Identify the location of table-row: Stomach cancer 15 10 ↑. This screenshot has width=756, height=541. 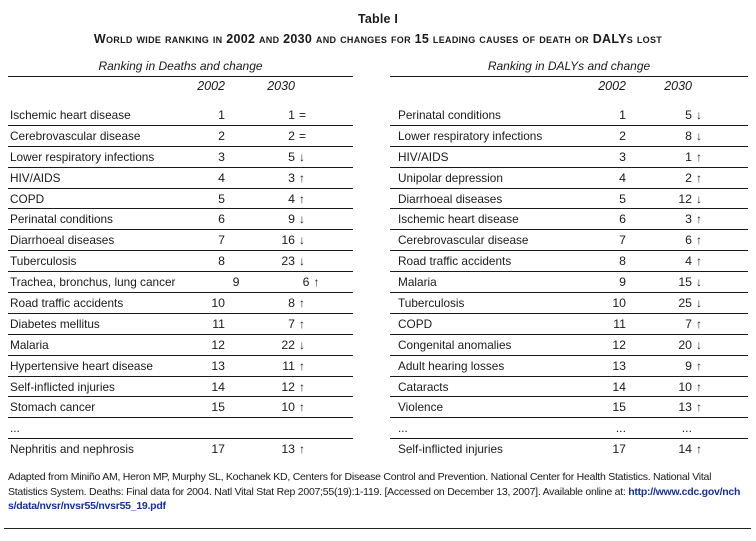
(180, 408).